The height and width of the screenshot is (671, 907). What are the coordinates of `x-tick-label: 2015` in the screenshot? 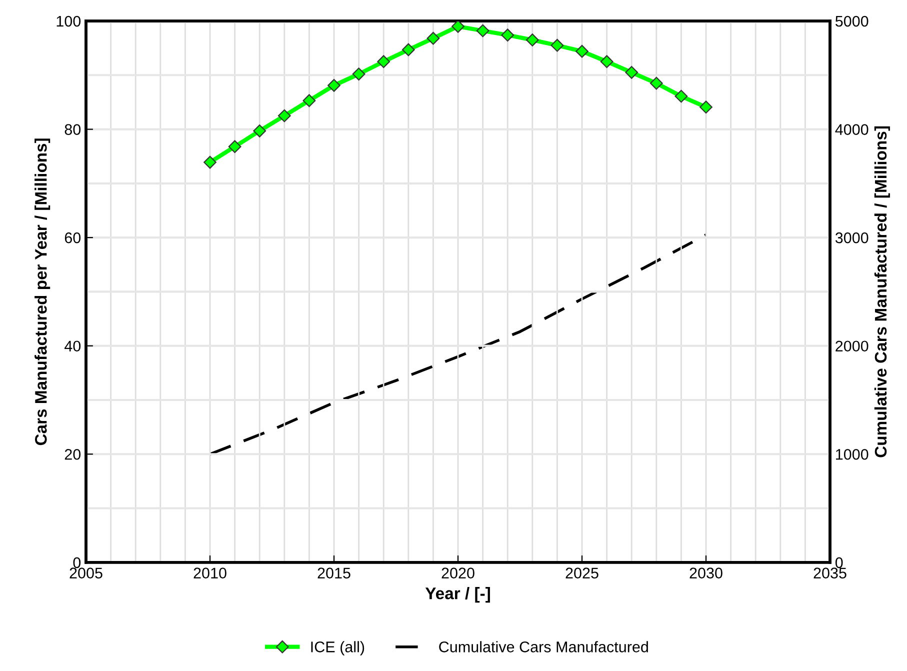 It's located at (334, 573).